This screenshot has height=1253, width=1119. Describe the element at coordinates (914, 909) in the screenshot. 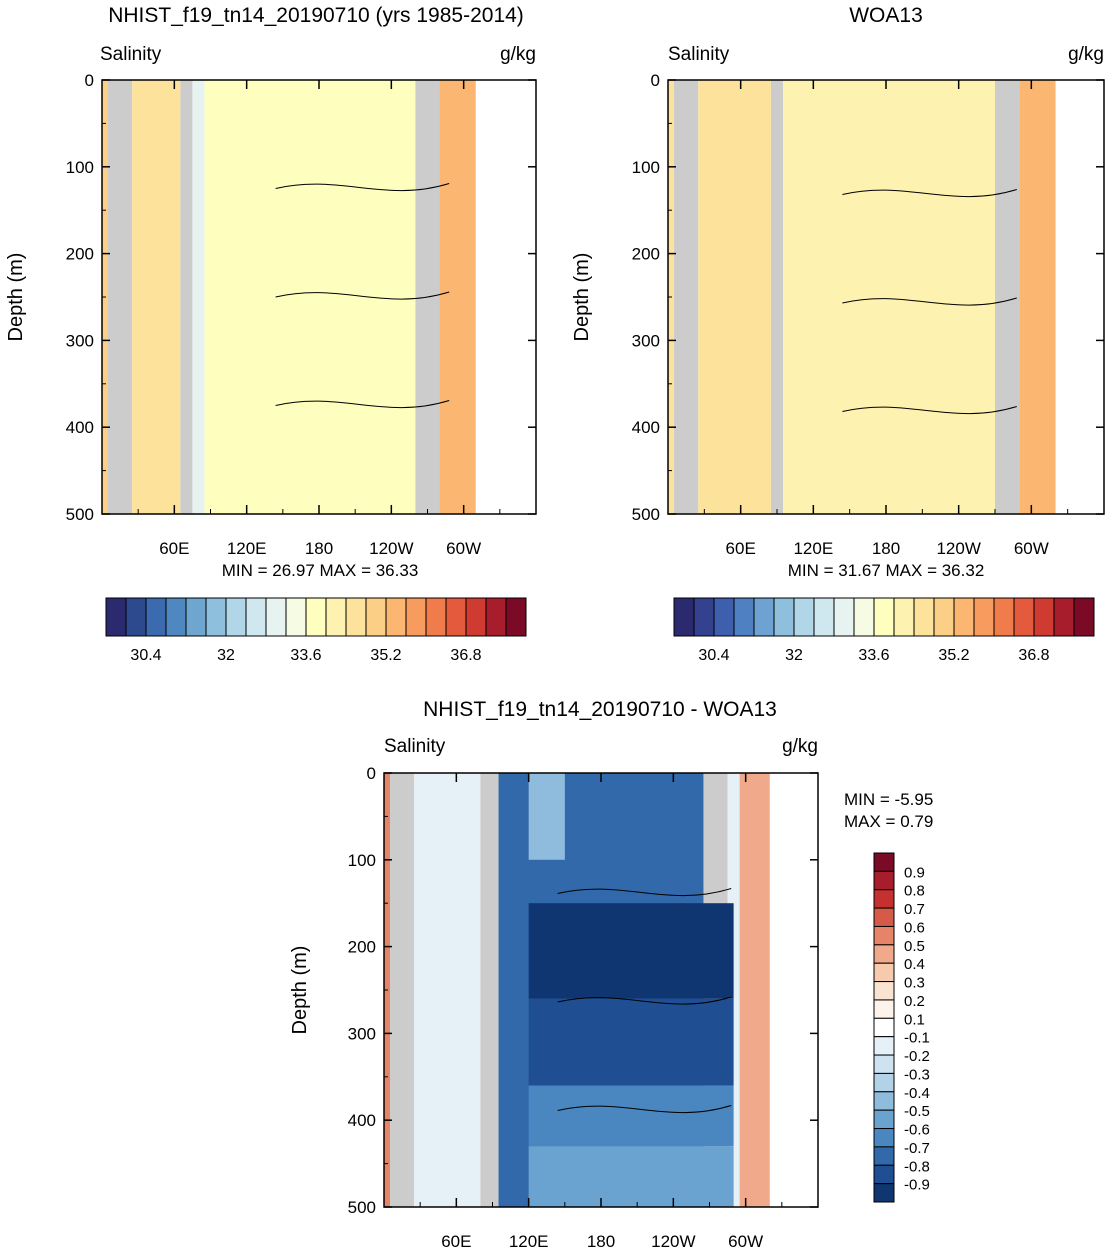

I see `colorbar-label-2: 0.7` at that location.